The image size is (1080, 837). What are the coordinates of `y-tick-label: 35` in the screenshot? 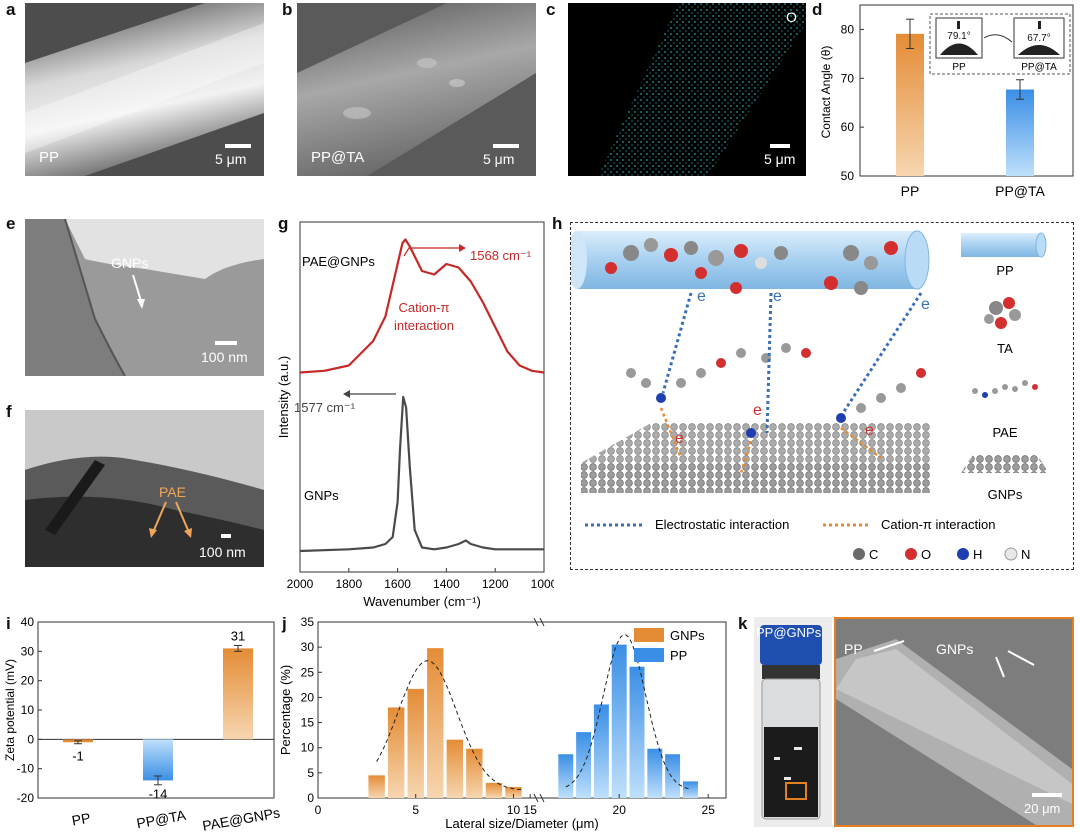 It's located at (308, 622).